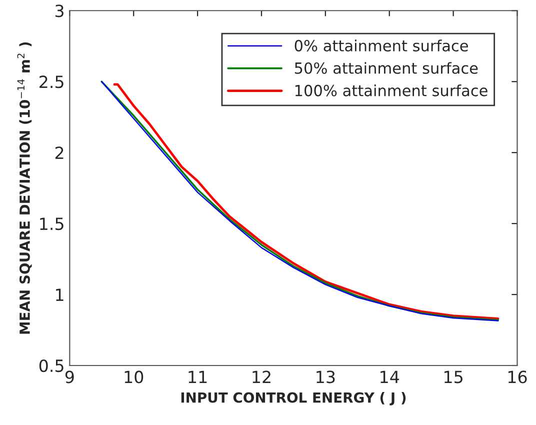  I want to click on x-tick-label: 11, so click(197, 377).